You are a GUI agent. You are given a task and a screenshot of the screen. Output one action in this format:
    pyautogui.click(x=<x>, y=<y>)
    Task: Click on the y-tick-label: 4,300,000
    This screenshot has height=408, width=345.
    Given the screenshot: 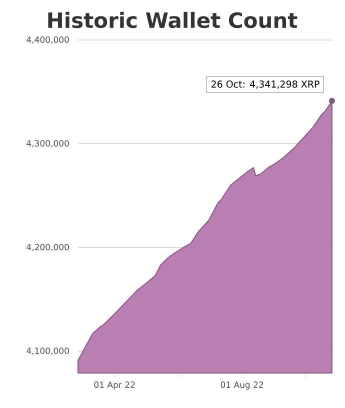 What is the action you would take?
    pyautogui.click(x=47, y=144)
    